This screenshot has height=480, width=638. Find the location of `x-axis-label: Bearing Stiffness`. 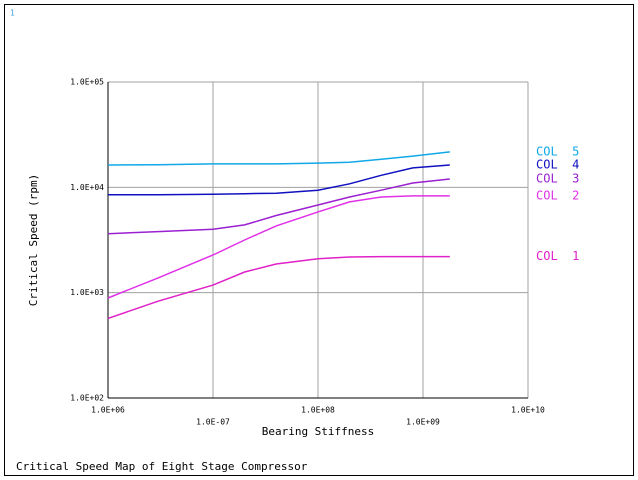

x-axis-label: Bearing Stiffness is located at coordinates (318, 431).